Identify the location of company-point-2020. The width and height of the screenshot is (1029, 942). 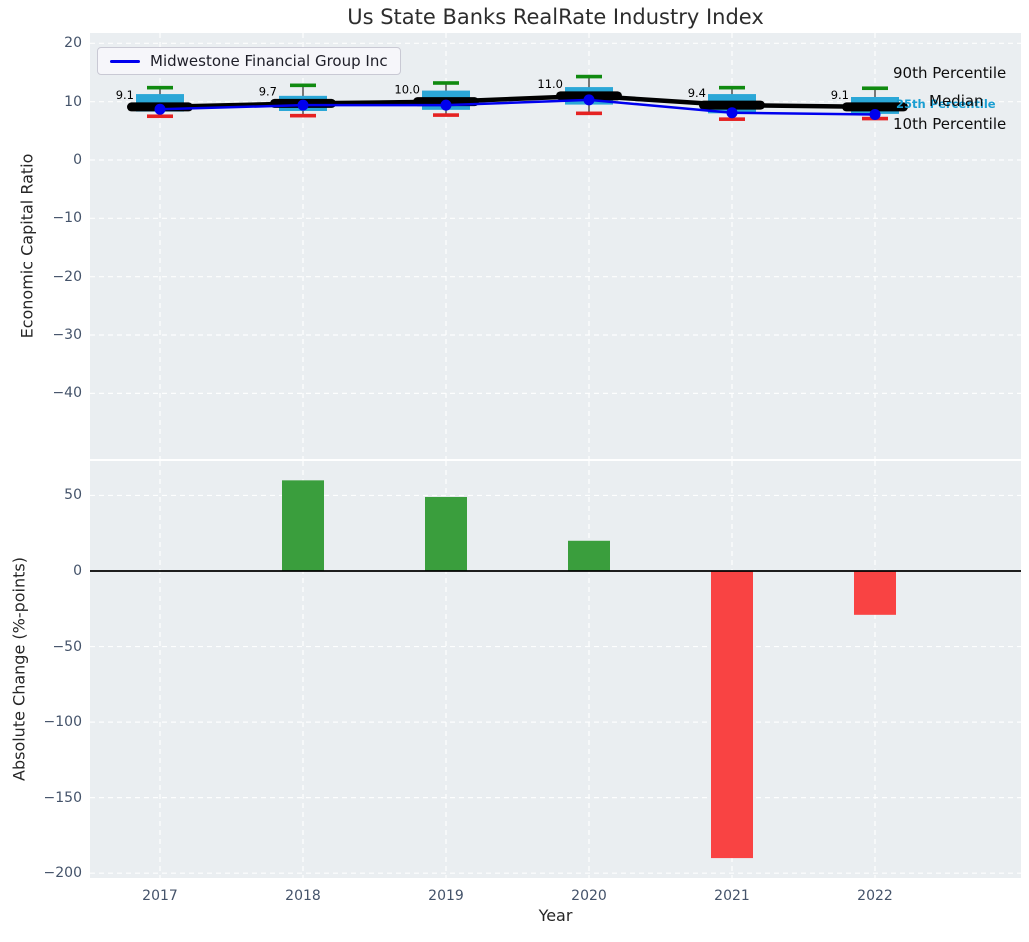
(589, 100).